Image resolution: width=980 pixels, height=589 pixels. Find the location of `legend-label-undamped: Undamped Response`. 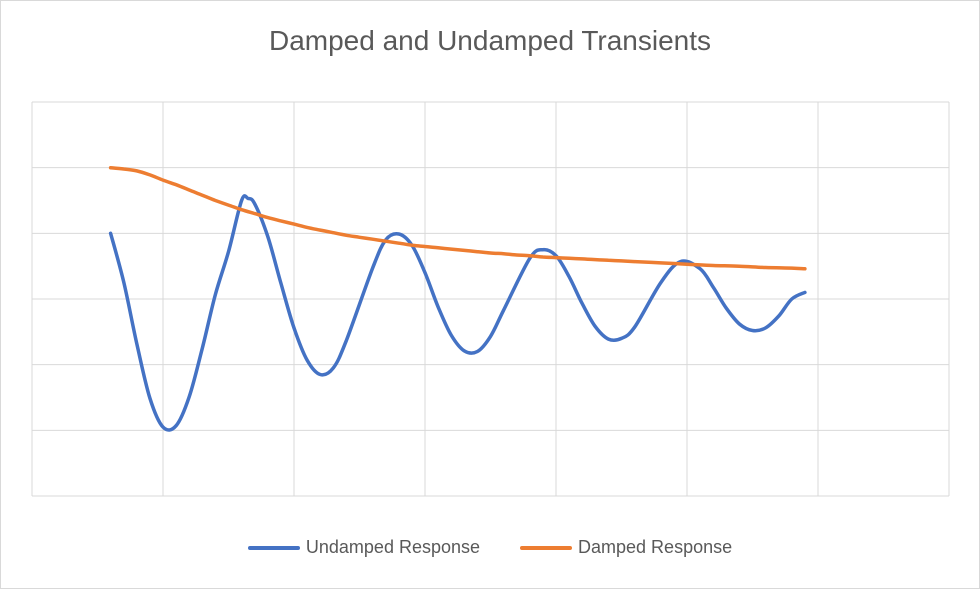

legend-label-undamped: Undamped Response is located at coordinates (393, 547).